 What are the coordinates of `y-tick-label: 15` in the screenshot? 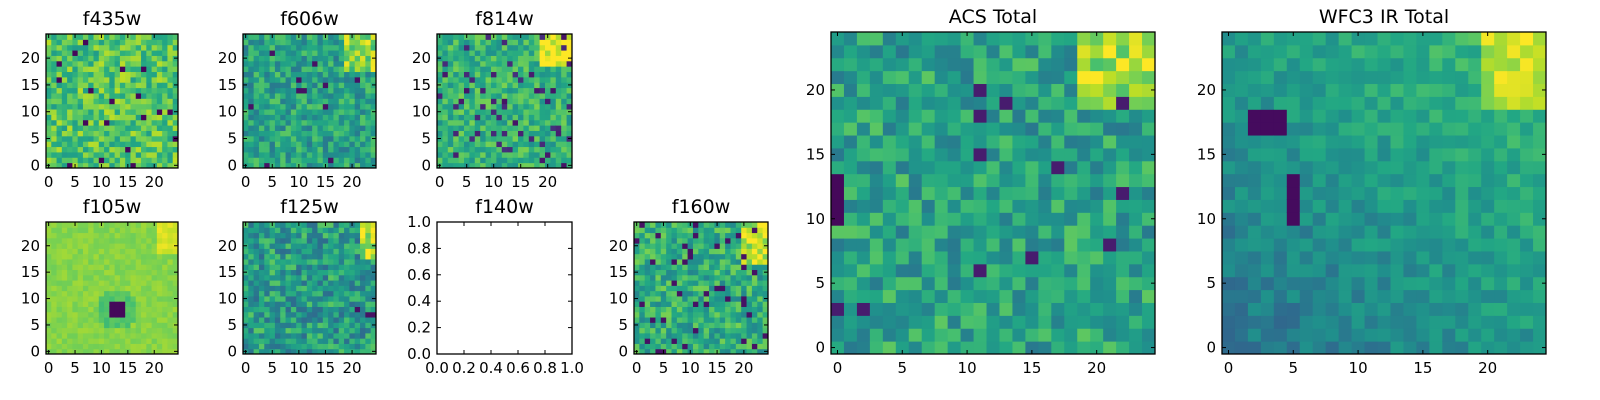 It's located at (227, 85).